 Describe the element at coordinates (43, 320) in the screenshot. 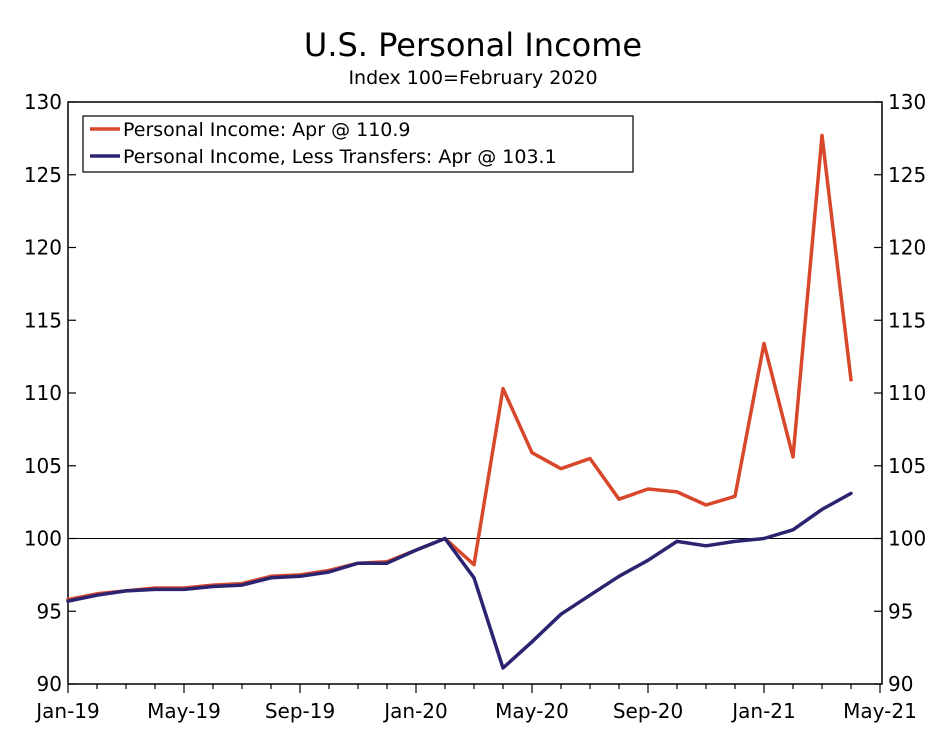

I see `y-tick-label-left-115: 115` at that location.